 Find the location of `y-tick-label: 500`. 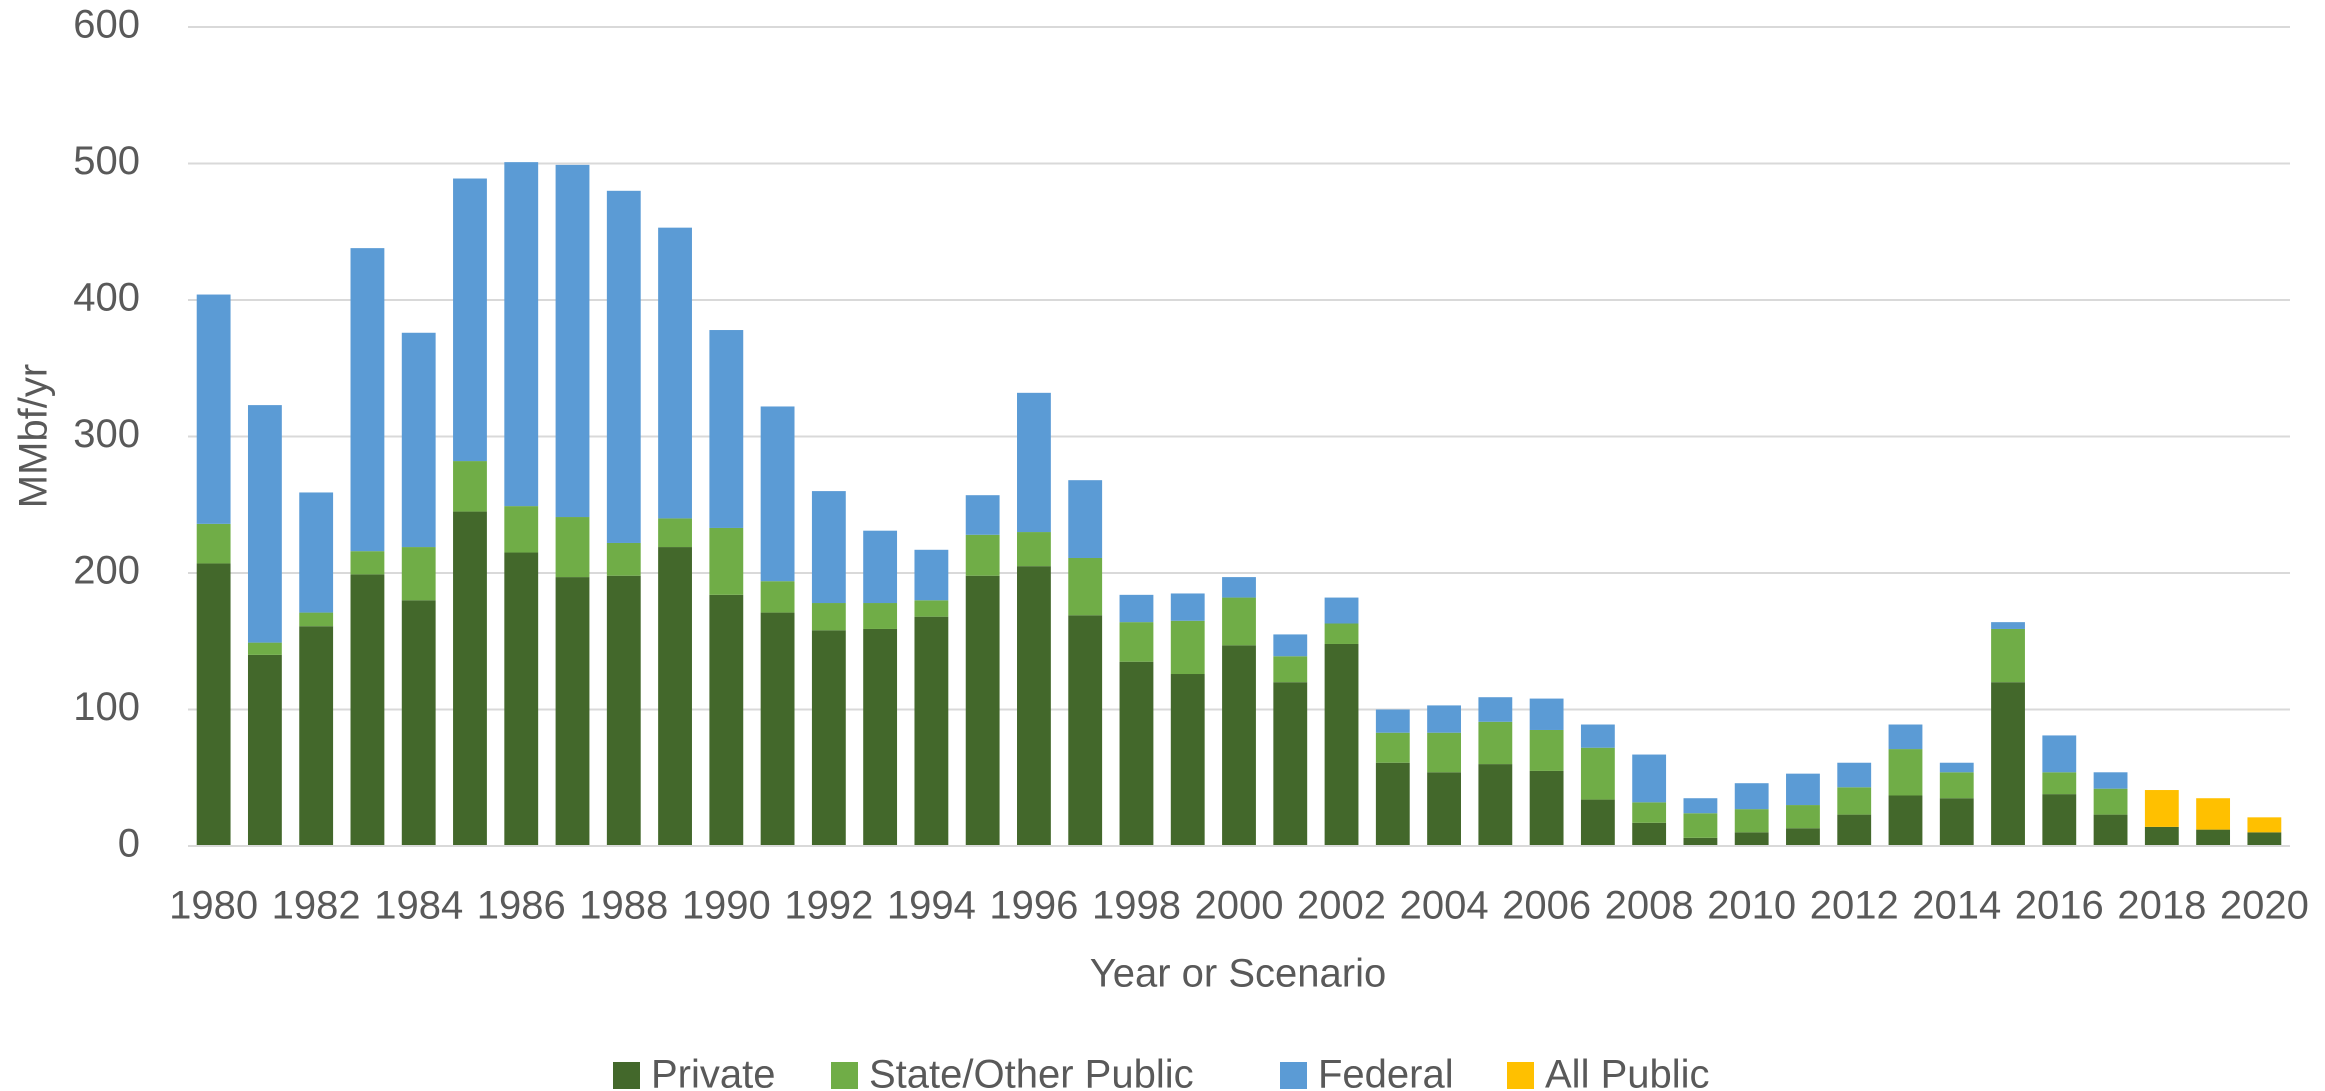

y-tick-label: 500 is located at coordinates (106, 161).